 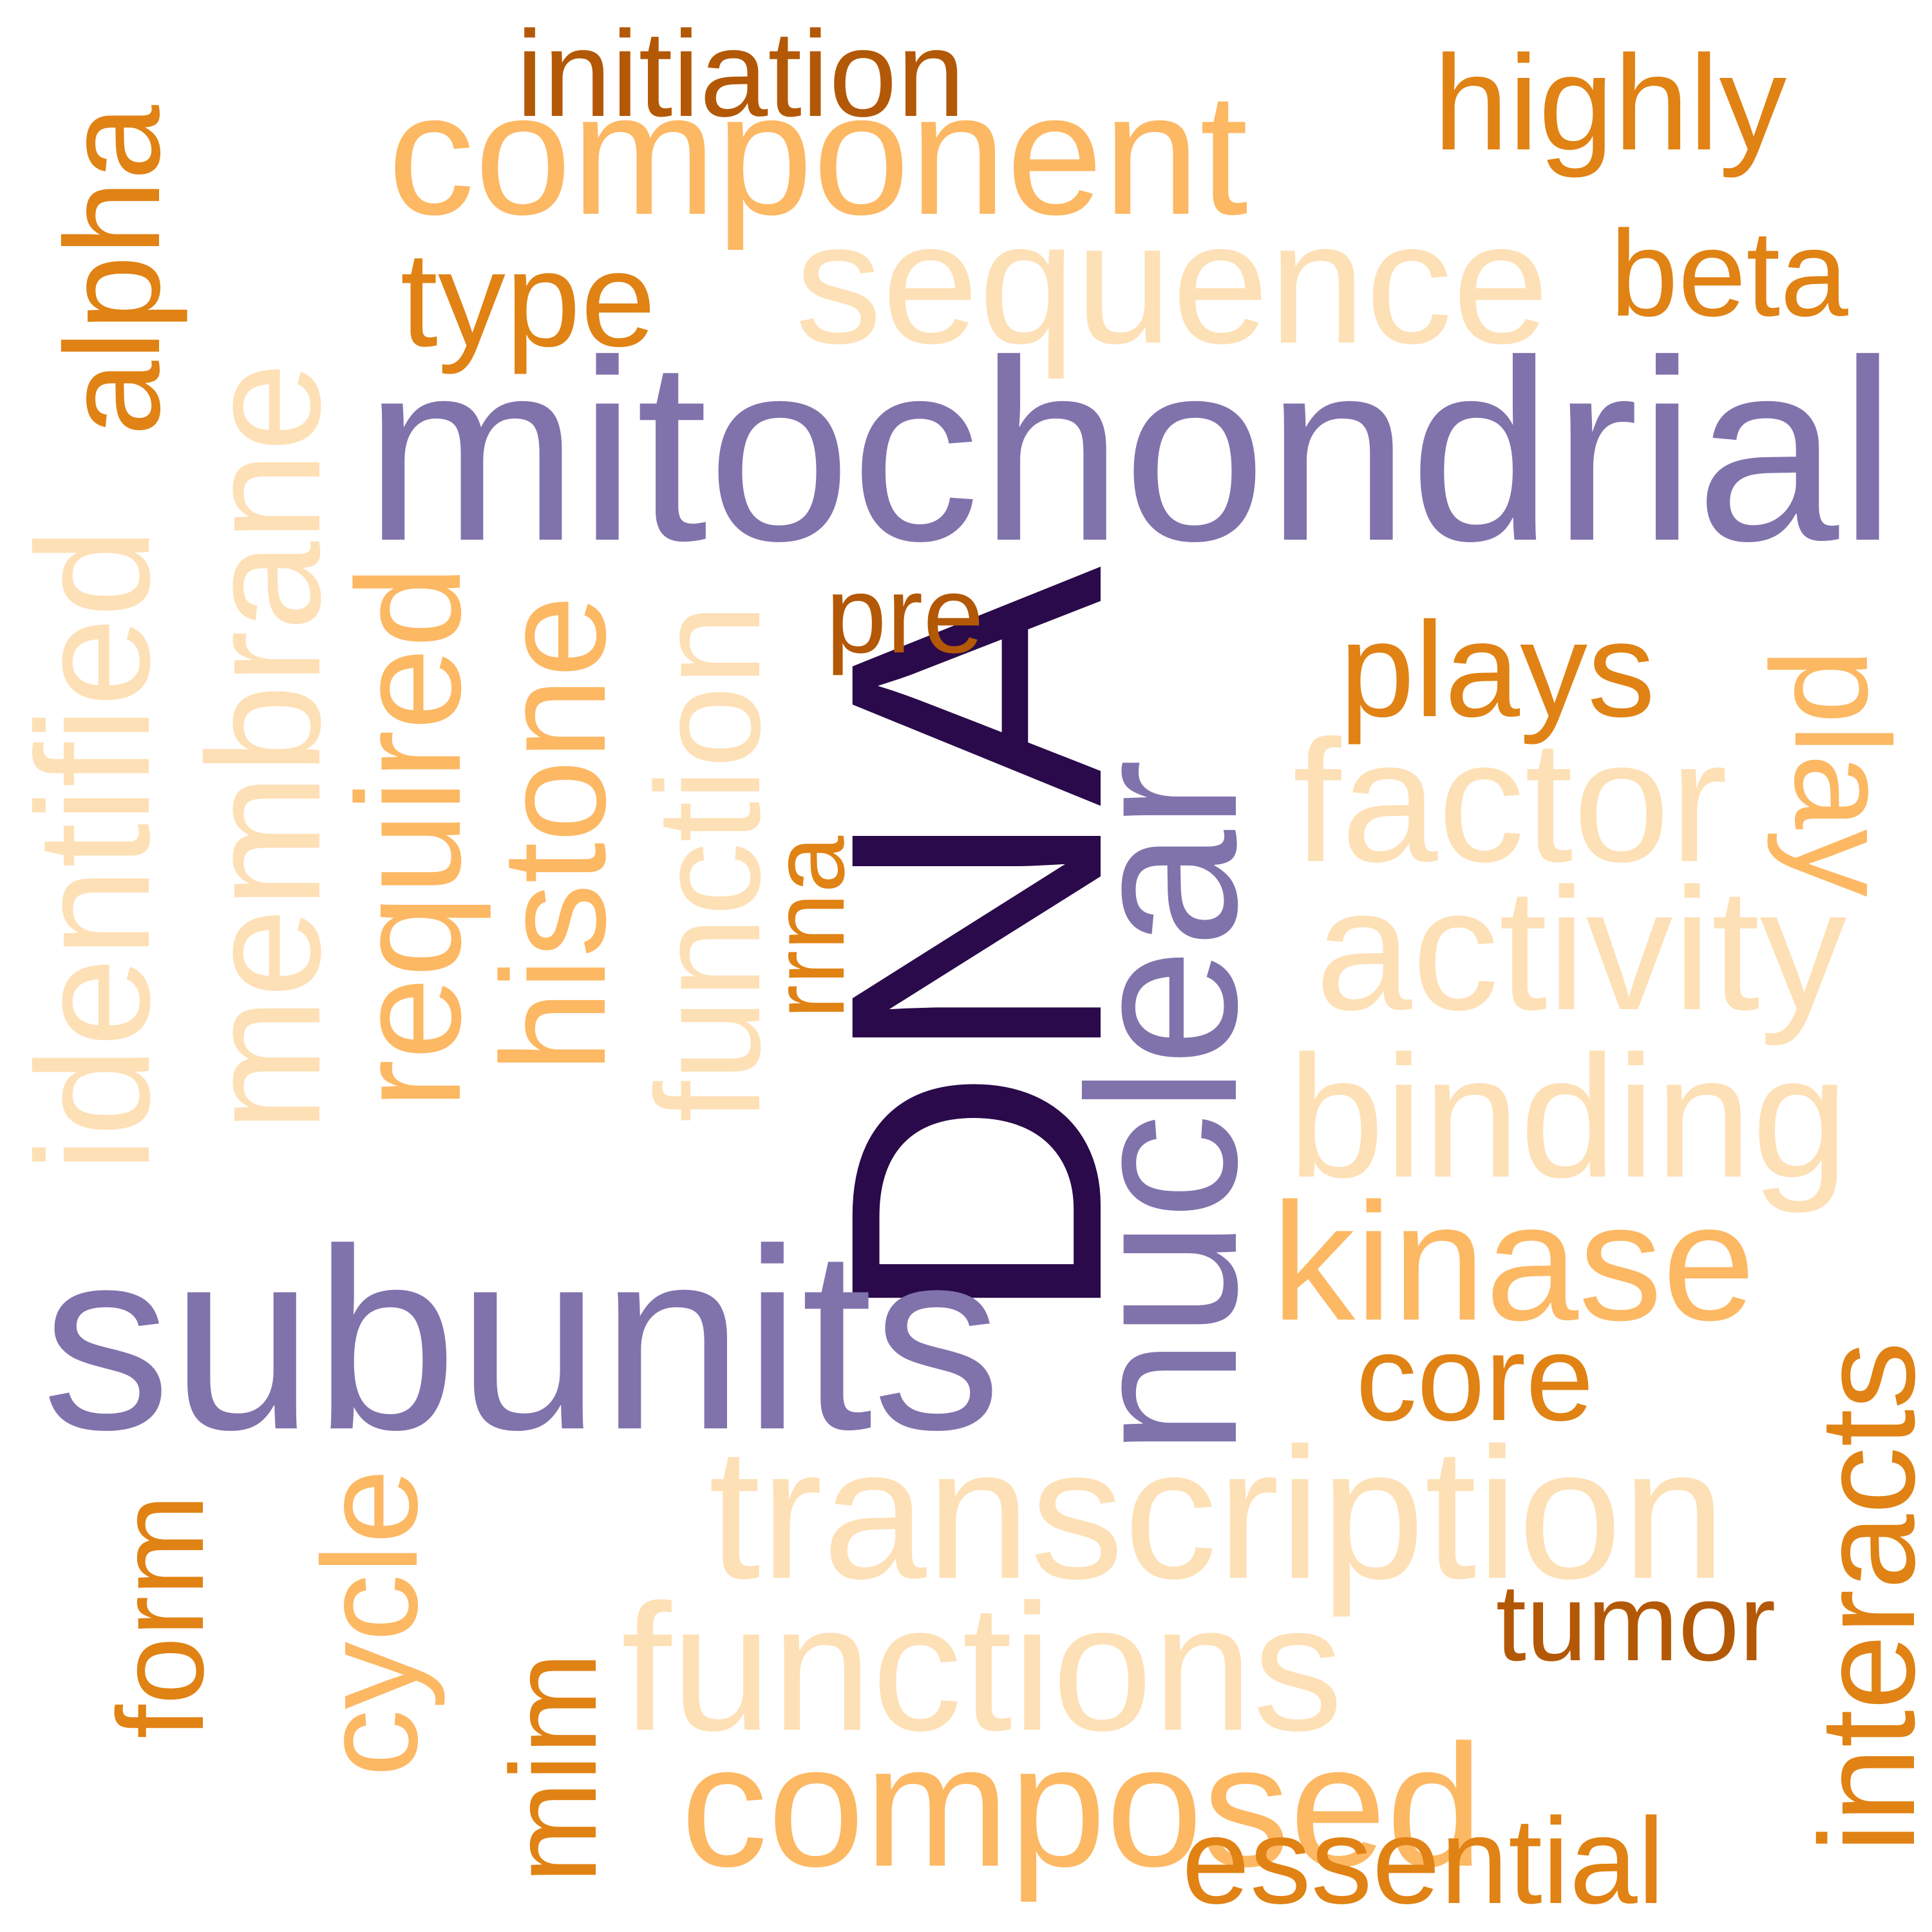 I want to click on word-nuclear: nuclear, so click(x=1162, y=1108).